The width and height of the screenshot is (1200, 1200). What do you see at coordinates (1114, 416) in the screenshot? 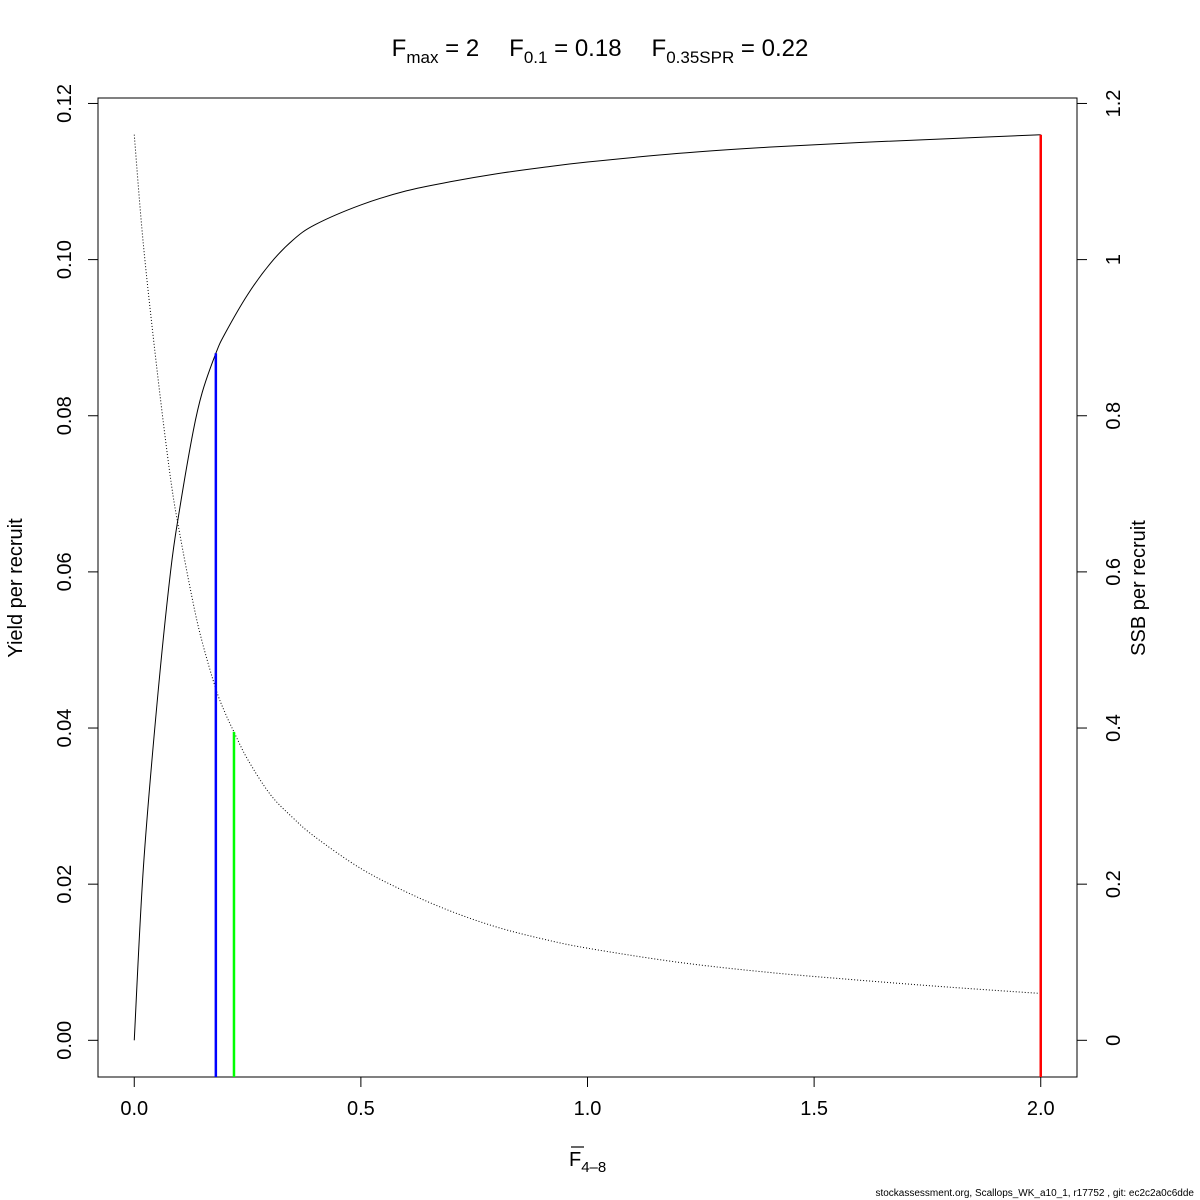
I see `y-right-tick-label: 0.8` at bounding box center [1114, 416].